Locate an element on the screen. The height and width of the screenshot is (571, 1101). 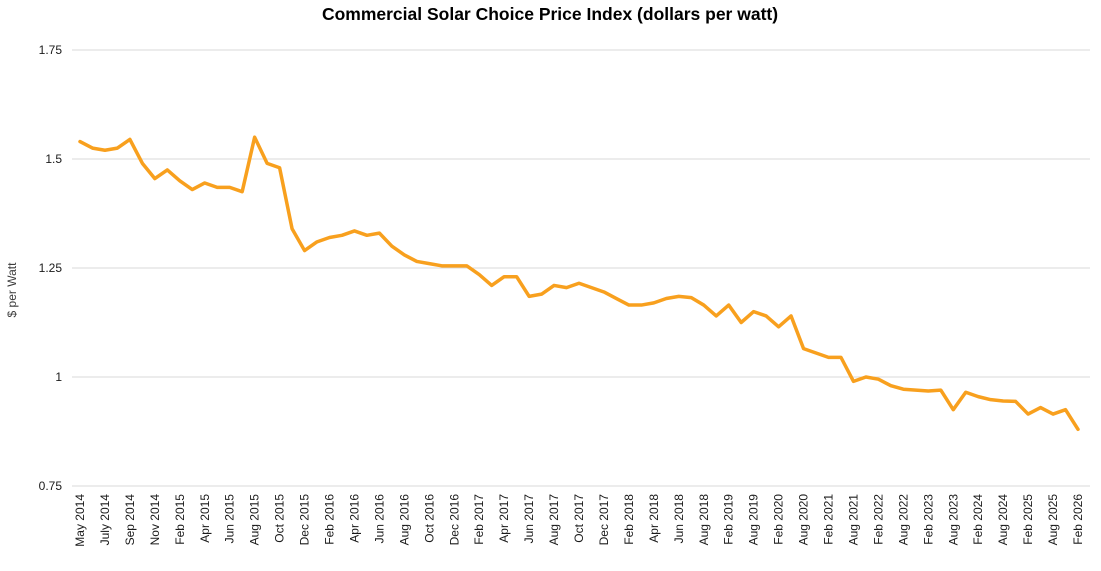
x-tick-label: Dec 2016 is located at coordinates (454, 520).